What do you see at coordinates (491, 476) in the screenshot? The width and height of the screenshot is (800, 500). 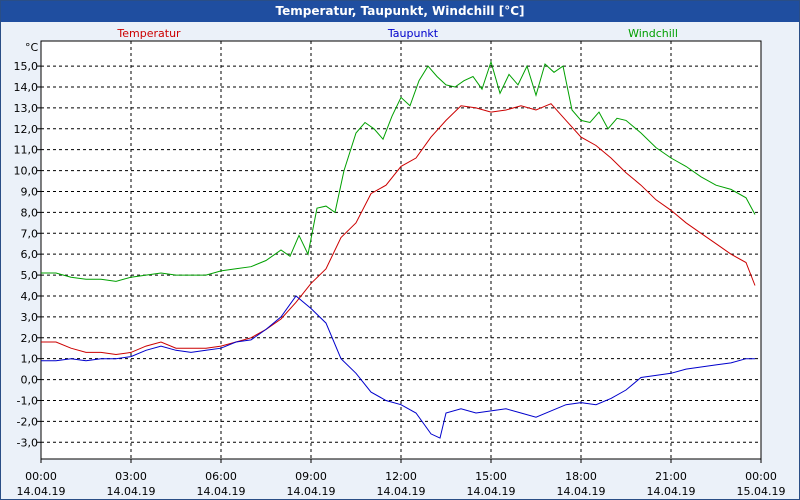 I see `x-tick-time: 15:00` at bounding box center [491, 476].